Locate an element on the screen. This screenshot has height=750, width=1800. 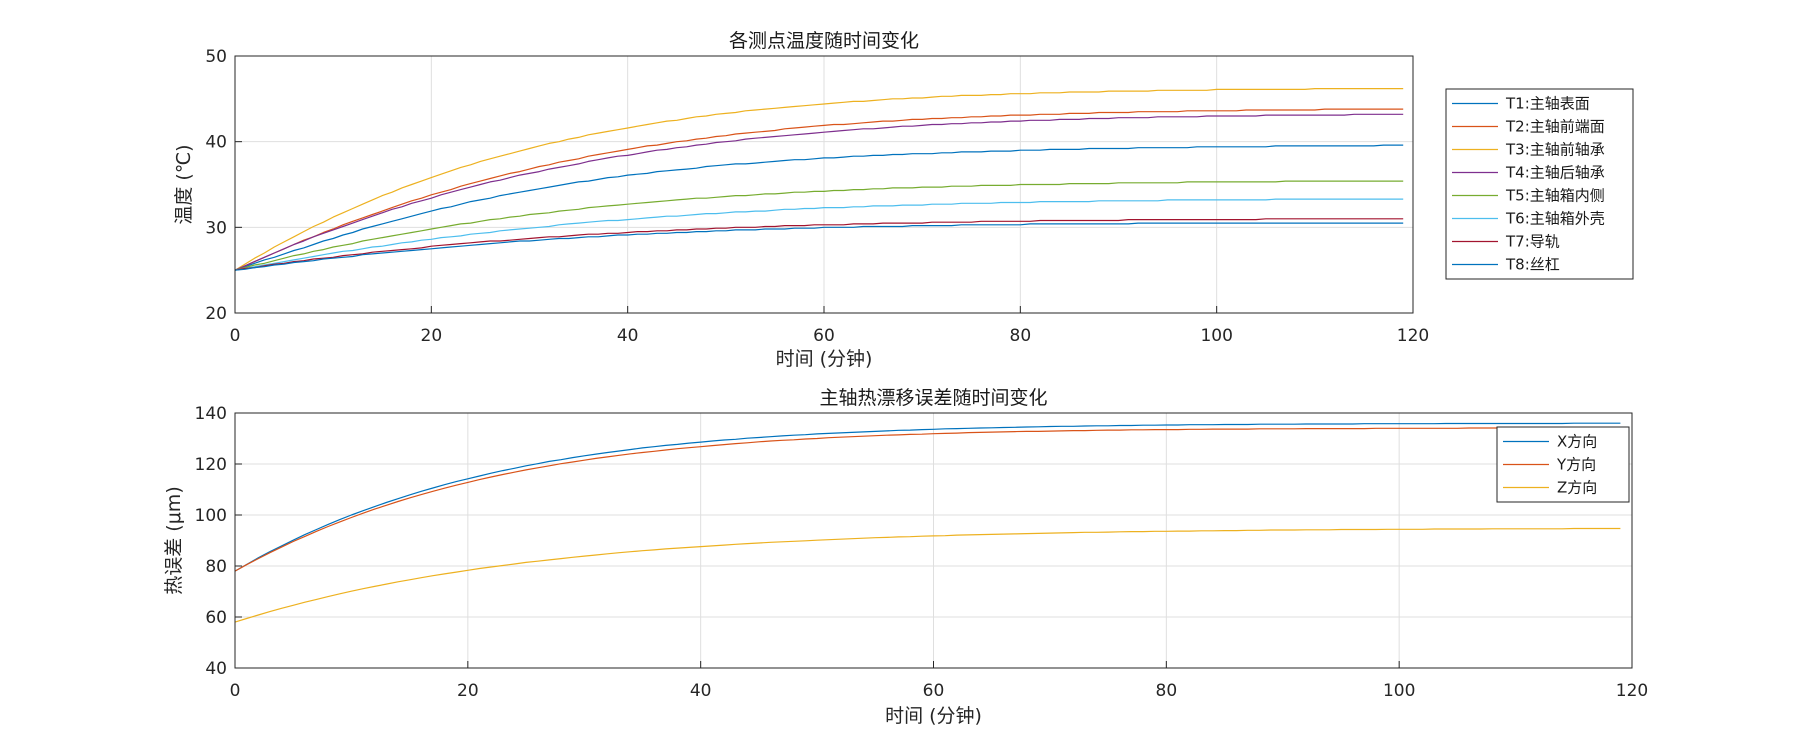
legend-entry: T5:主轴箱内侧 is located at coordinates (1555, 196).